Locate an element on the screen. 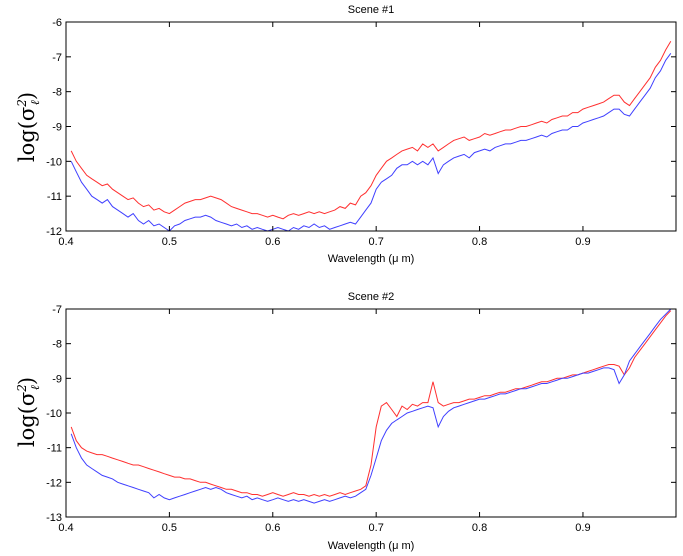 Image resolution: width=683 pixels, height=556 pixels. chart-title: Scene #1 is located at coordinates (371, 10).